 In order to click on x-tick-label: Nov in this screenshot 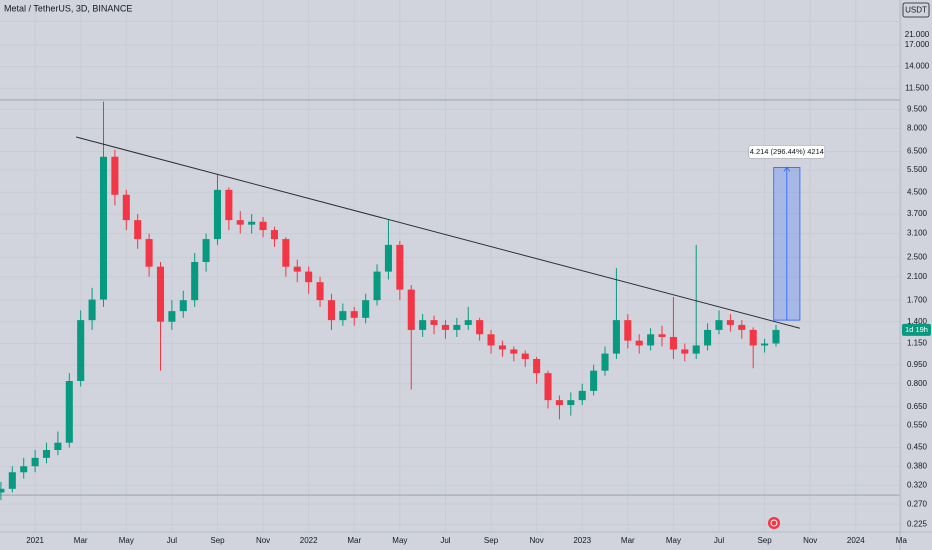, I will do `click(537, 540)`.